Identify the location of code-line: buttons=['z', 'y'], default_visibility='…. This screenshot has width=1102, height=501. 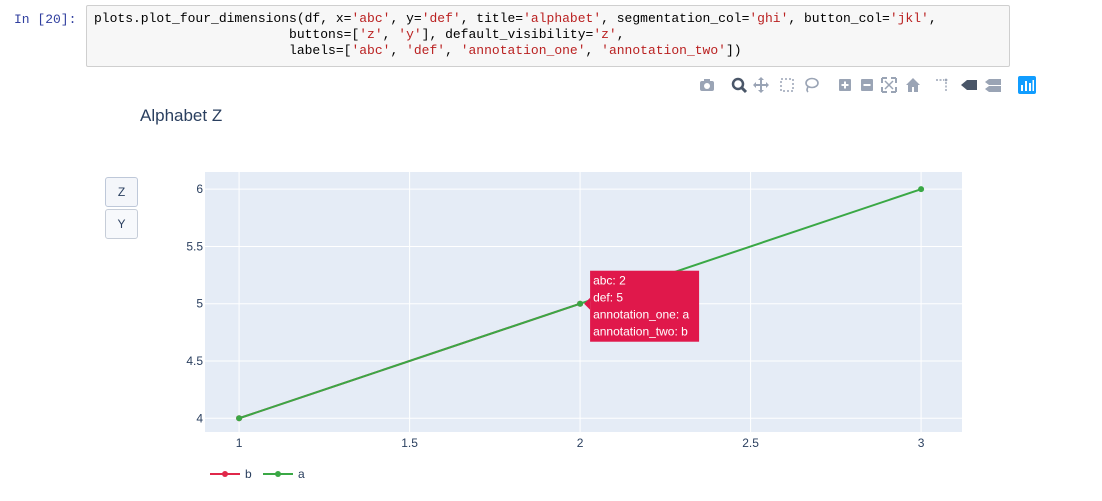
(359, 35).